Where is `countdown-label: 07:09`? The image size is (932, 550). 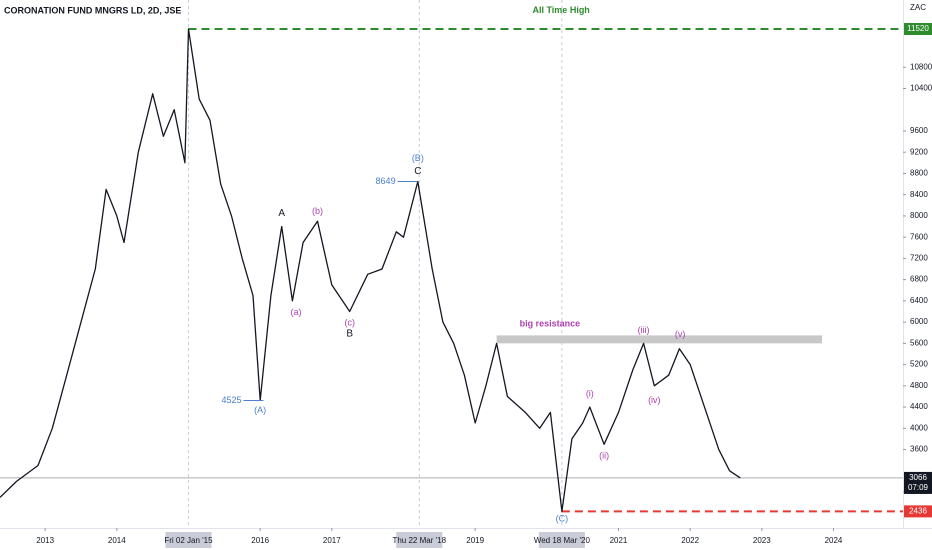 countdown-label: 07:09 is located at coordinates (918, 487).